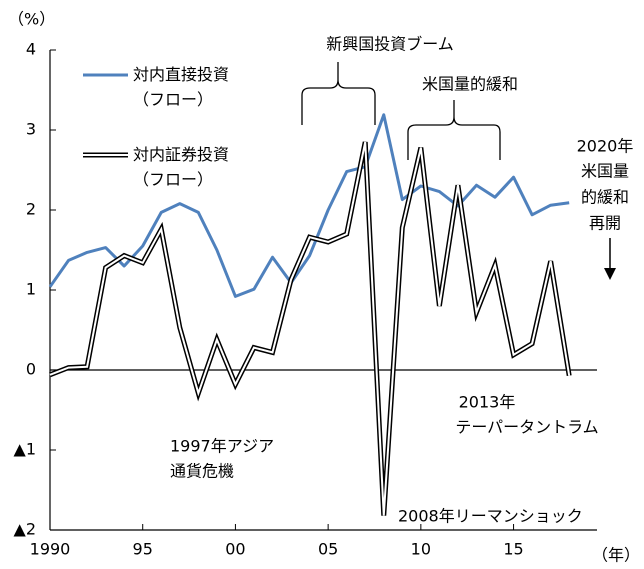  Describe the element at coordinates (328, 549) in the screenshot. I see `x-tick-label: 05` at that location.